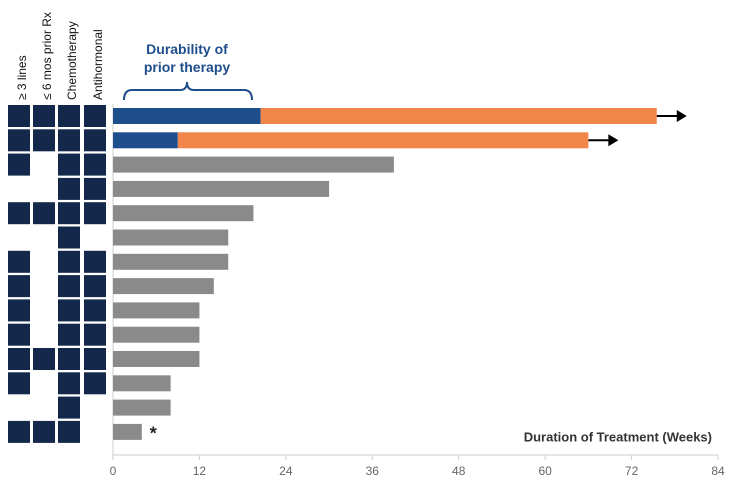 This screenshot has width=730, height=484. Describe the element at coordinates (200, 471) in the screenshot. I see `x-tick-label: 12` at that location.